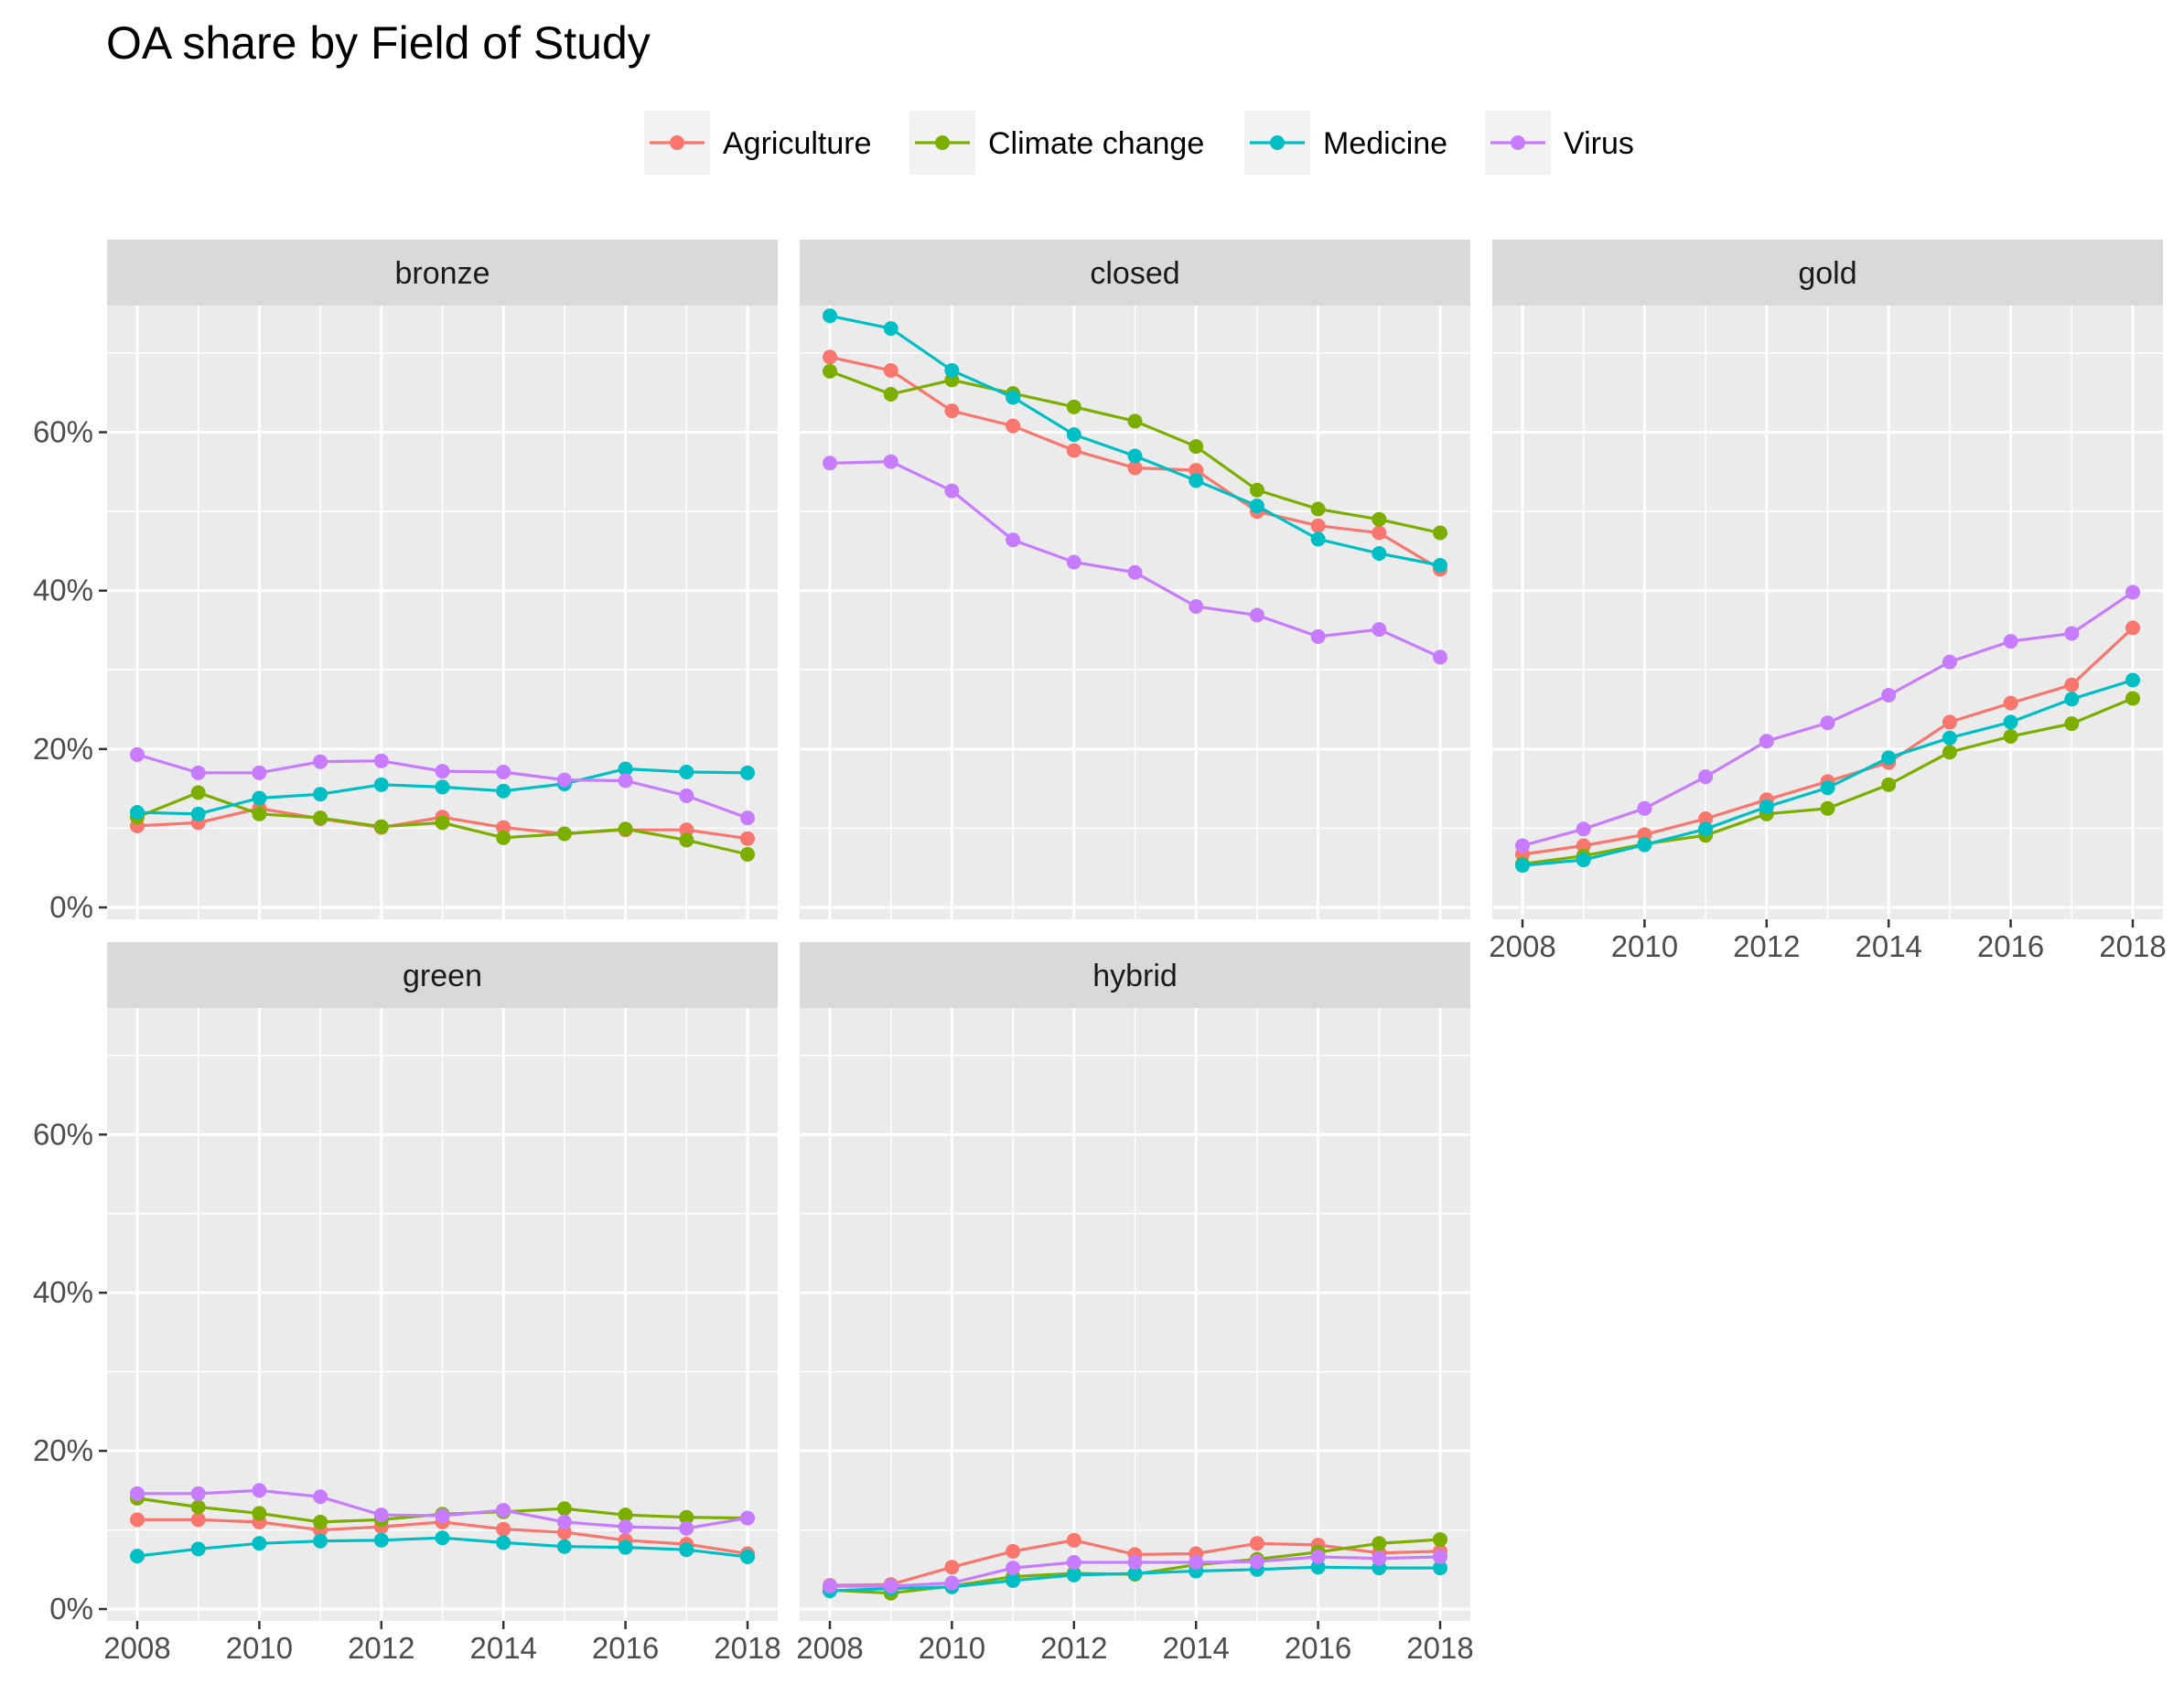 This screenshot has height=1695, width=2184. Describe the element at coordinates (1385, 143) in the screenshot. I see `legend-label: Medicine` at that location.